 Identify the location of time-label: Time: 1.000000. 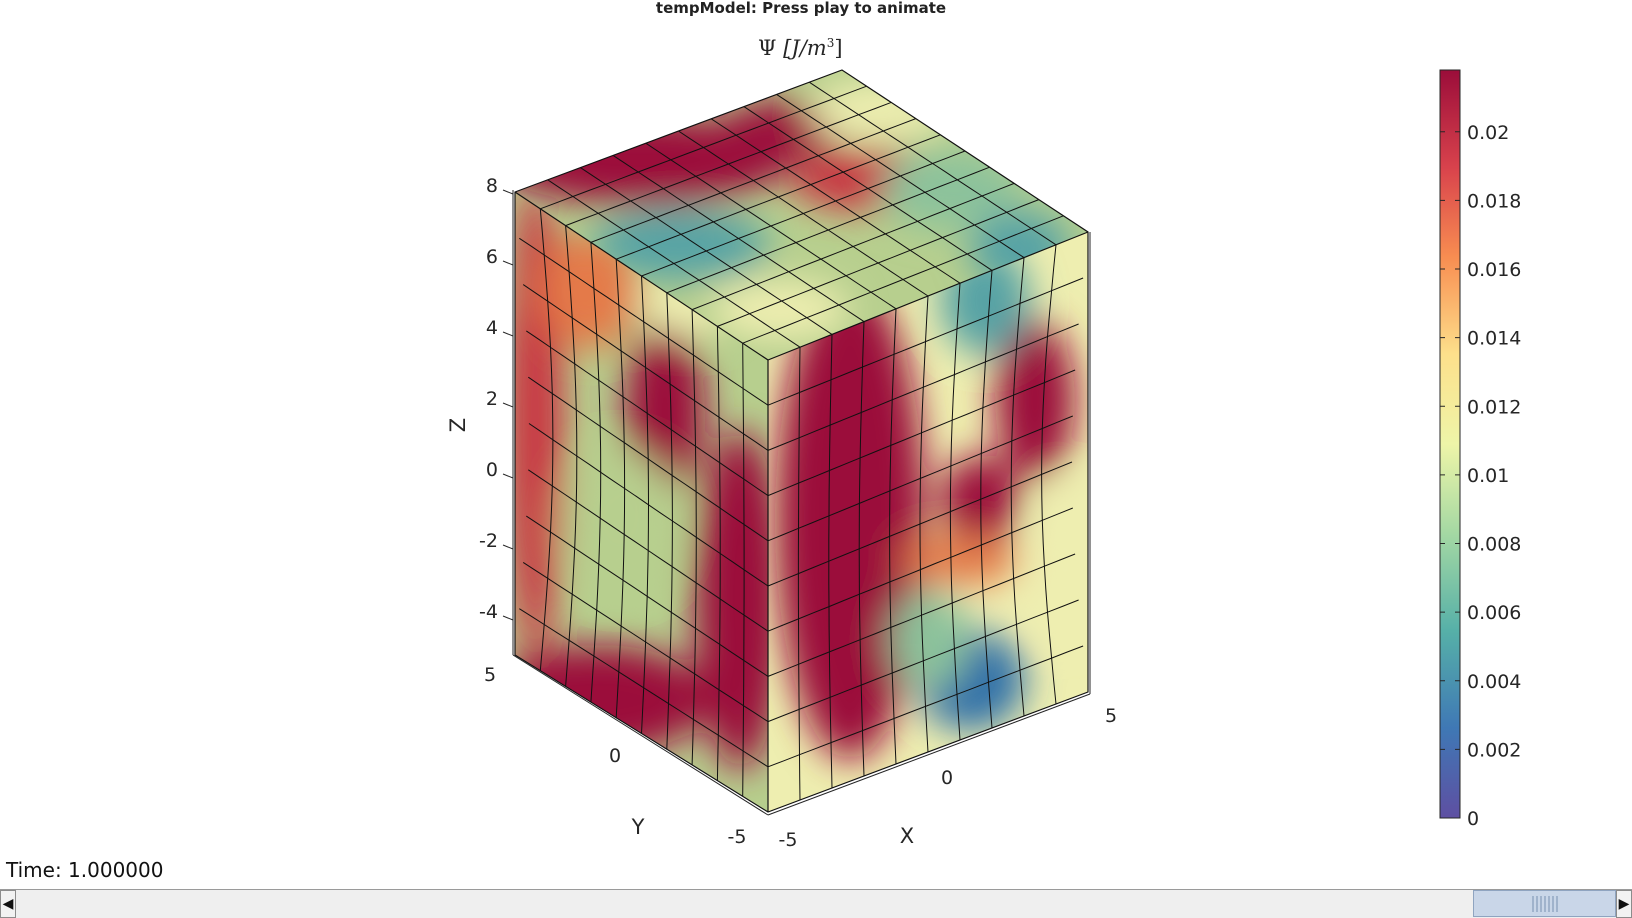
(85, 870).